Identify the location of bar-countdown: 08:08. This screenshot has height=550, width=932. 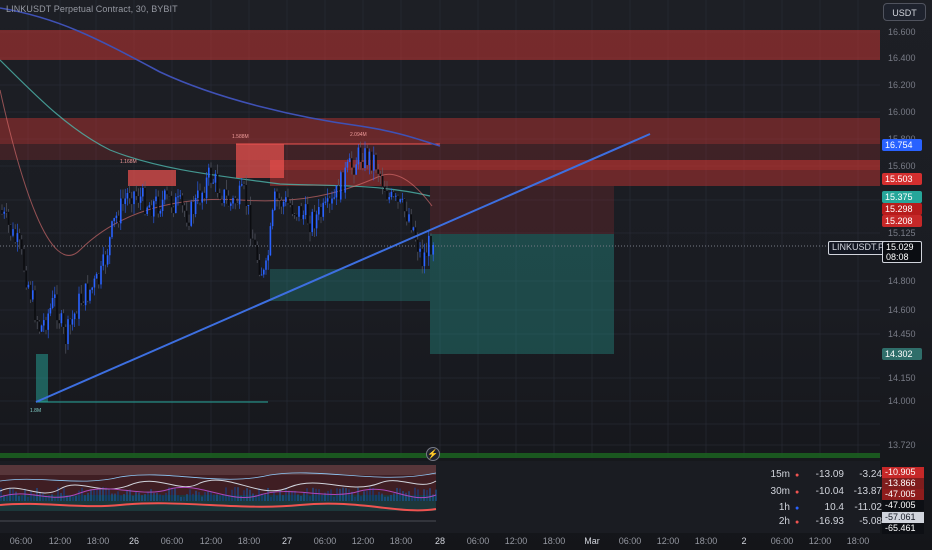
(897, 257).